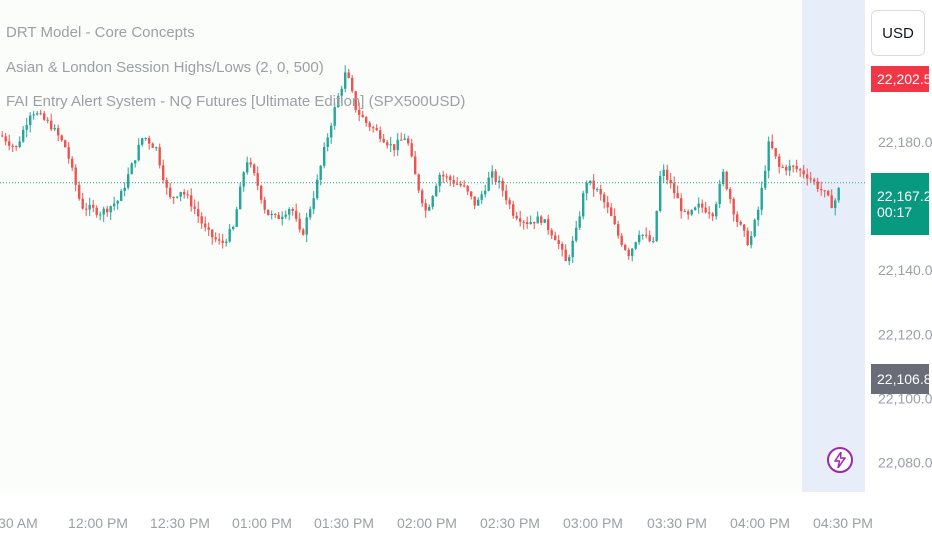  Describe the element at coordinates (100, 32) in the screenshot. I see `legend-indicator-1: DRT Model - Core Concepts` at that location.